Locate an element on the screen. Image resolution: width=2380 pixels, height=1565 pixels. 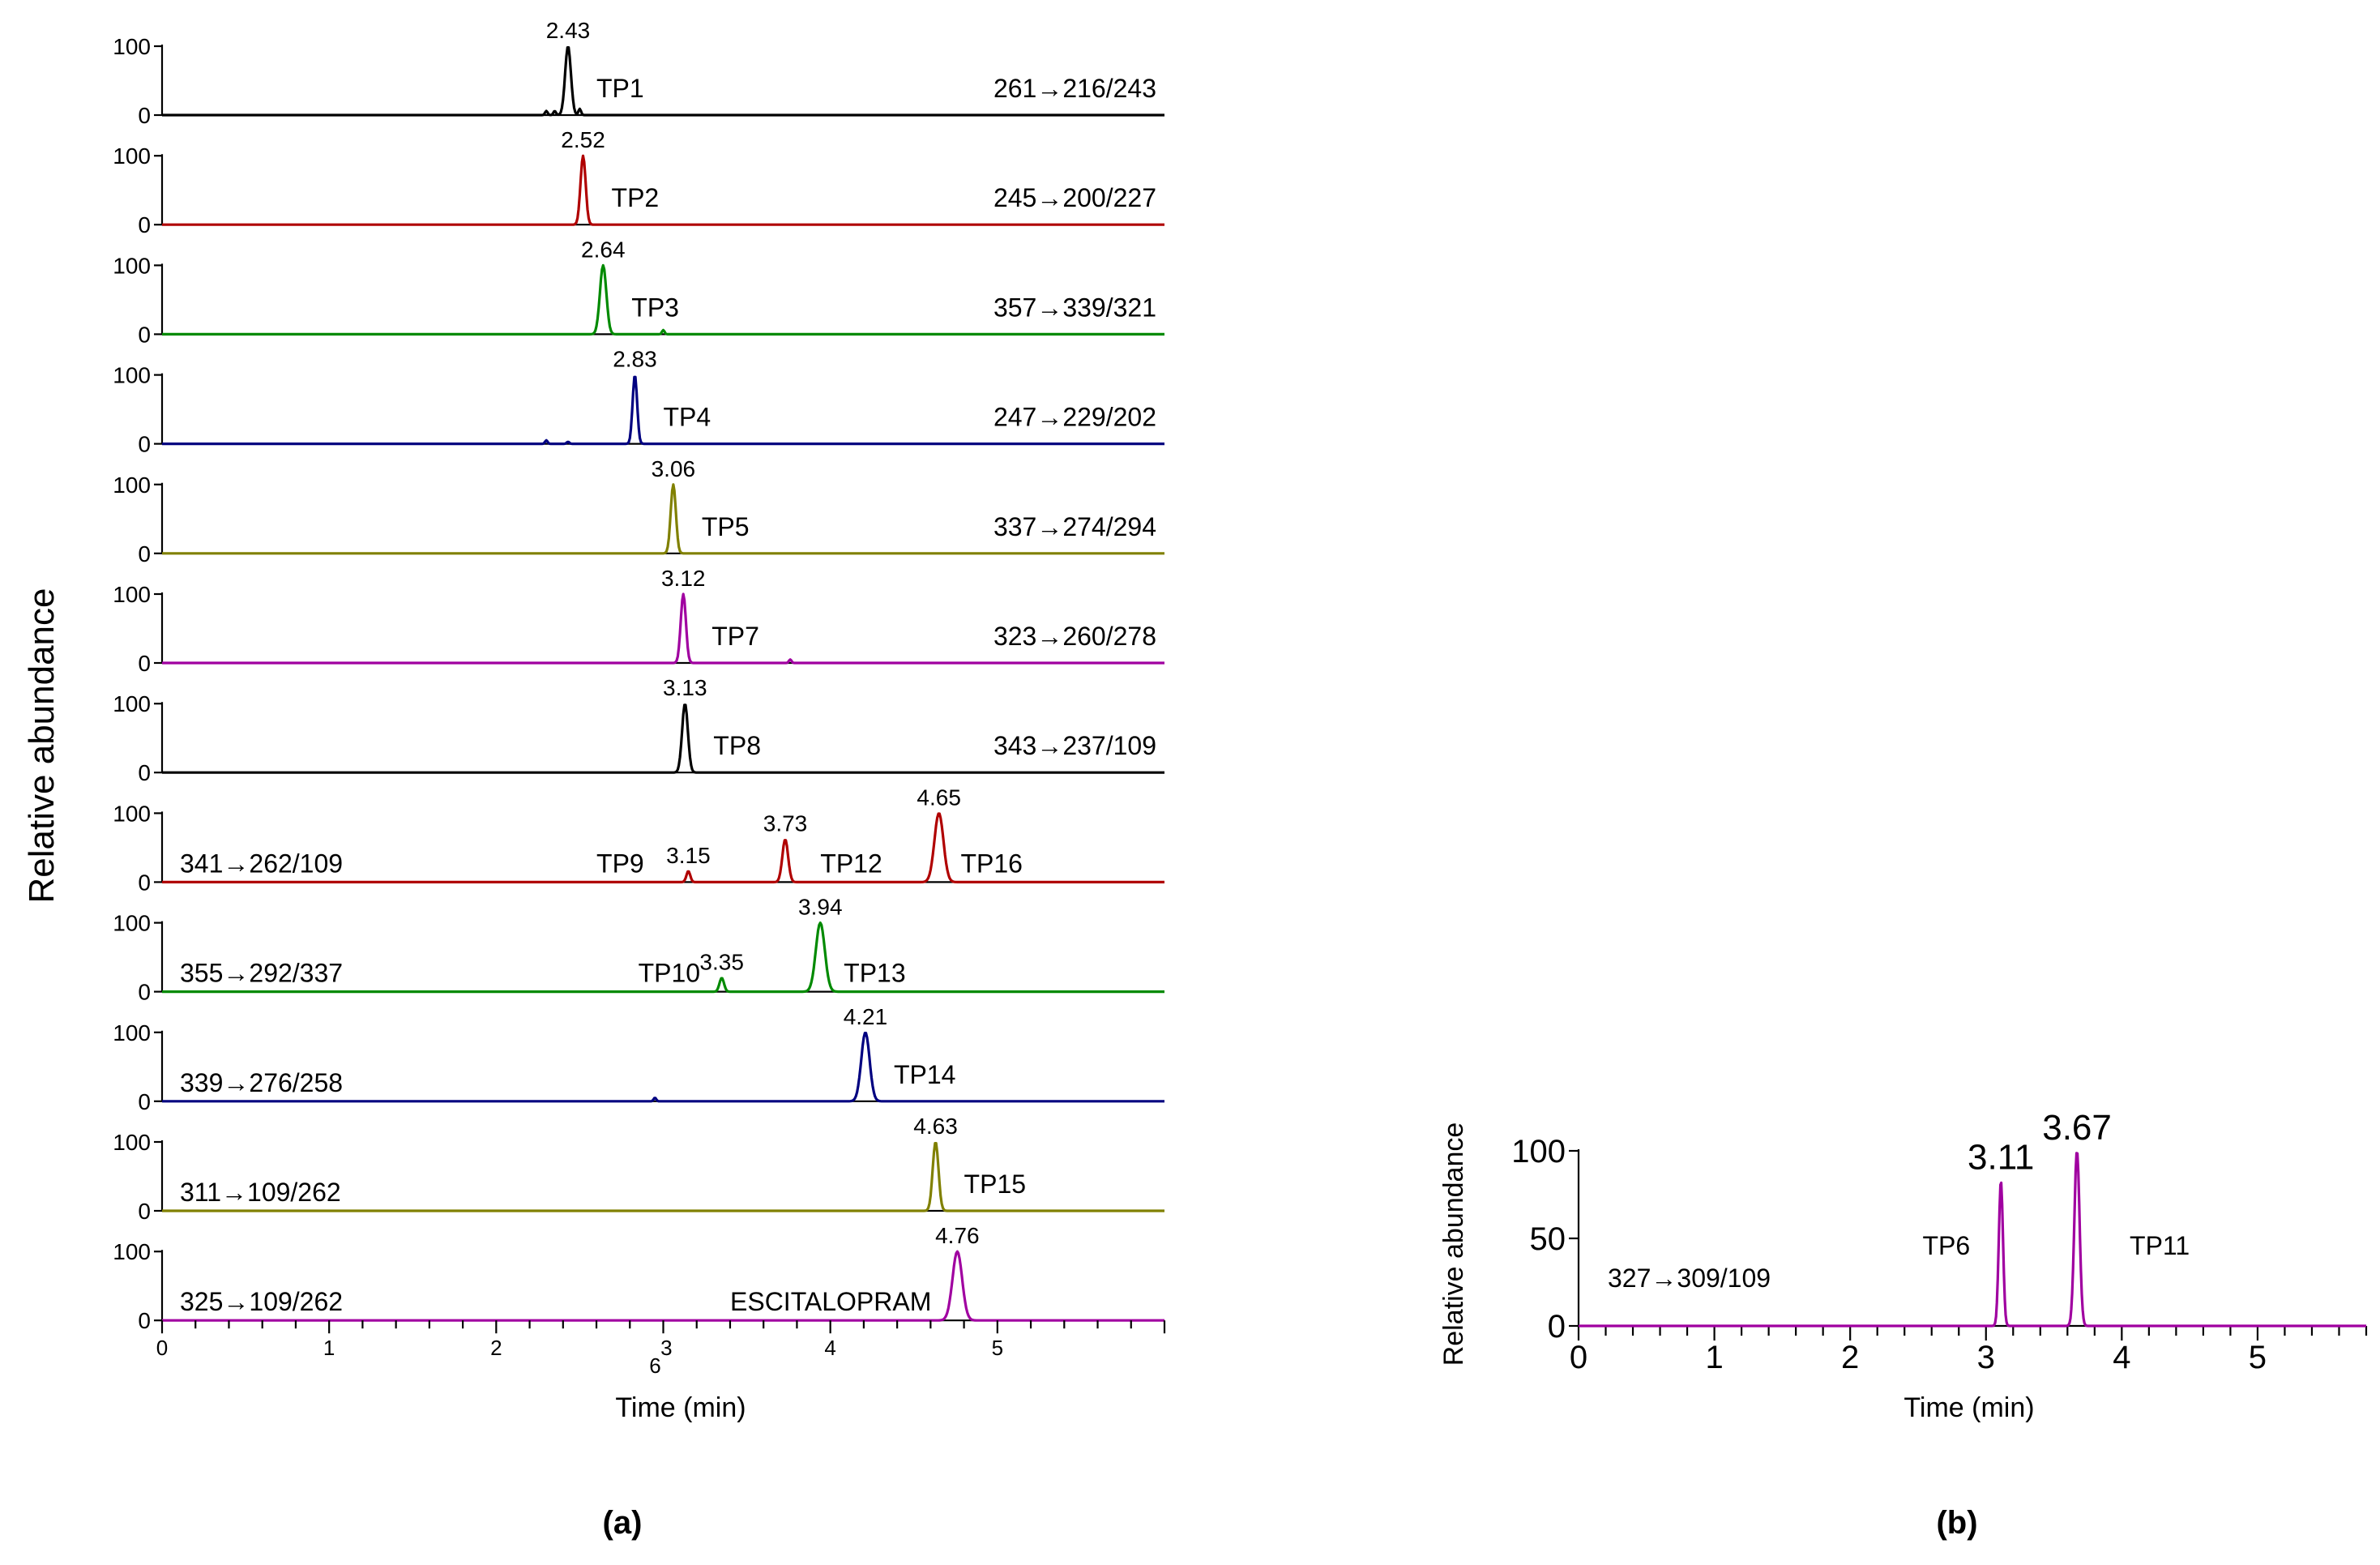
panel-b-caption: (b) is located at coordinates (1956, 1523).